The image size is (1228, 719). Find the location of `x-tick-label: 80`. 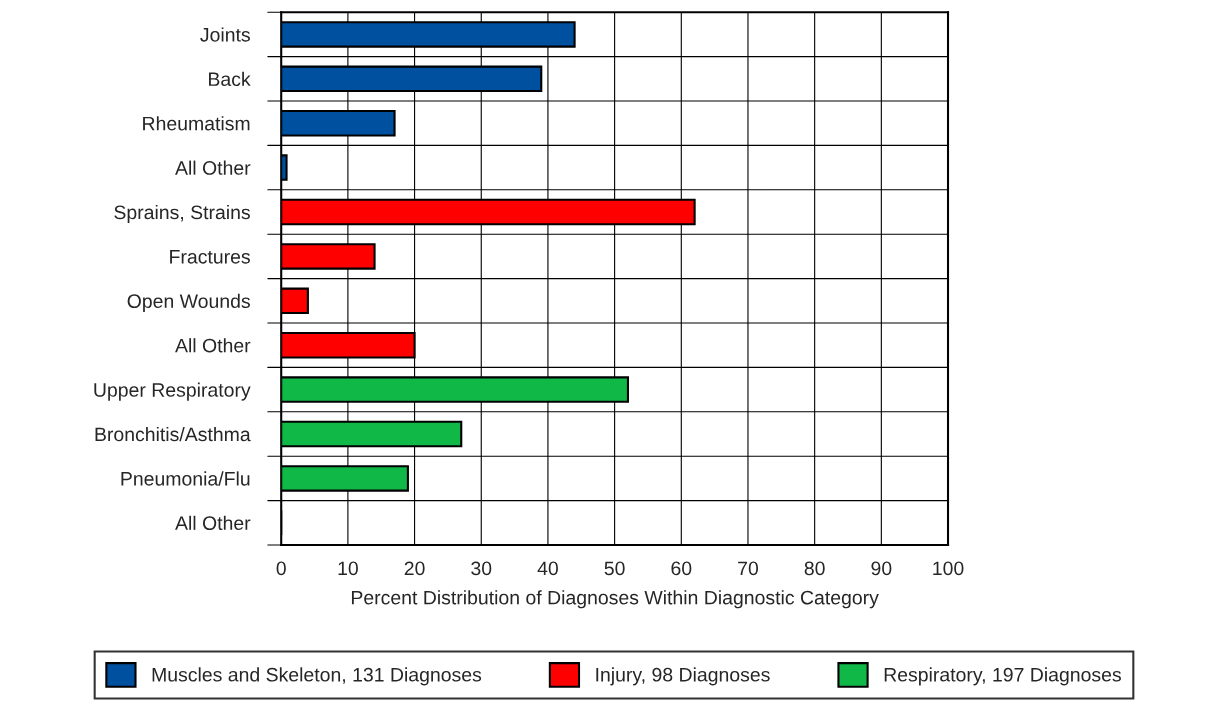

x-tick-label: 80 is located at coordinates (814, 568).